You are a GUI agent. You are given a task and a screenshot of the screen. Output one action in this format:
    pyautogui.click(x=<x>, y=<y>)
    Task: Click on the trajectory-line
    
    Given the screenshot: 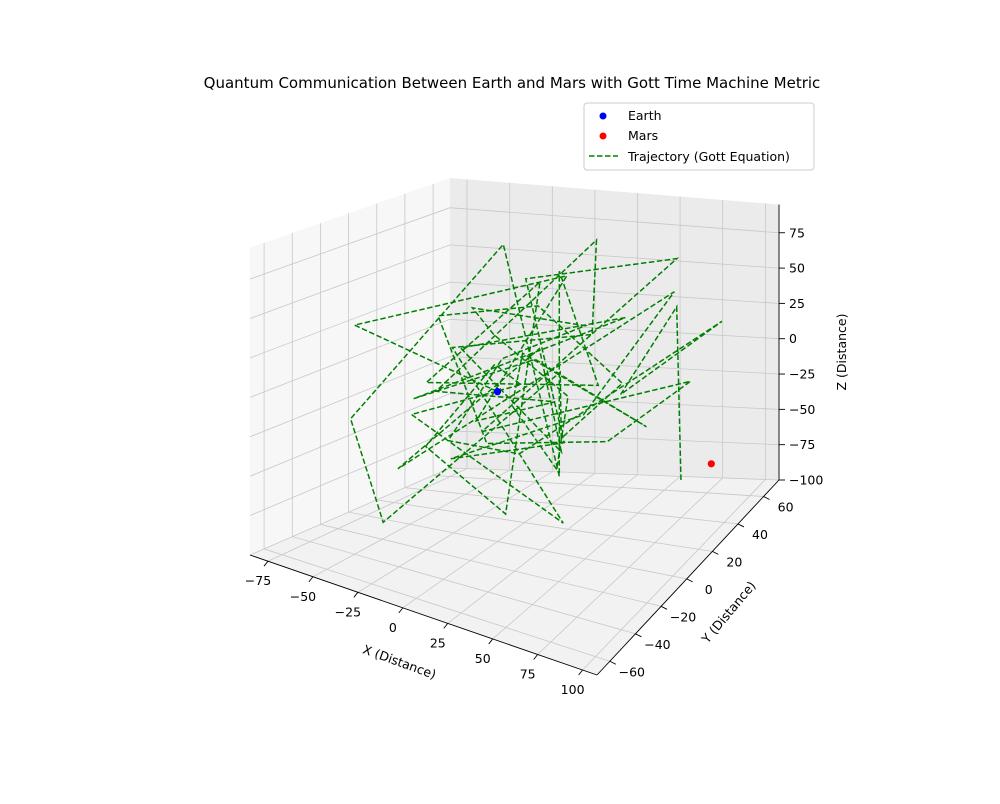 What is the action you would take?
    pyautogui.click(x=536, y=381)
    